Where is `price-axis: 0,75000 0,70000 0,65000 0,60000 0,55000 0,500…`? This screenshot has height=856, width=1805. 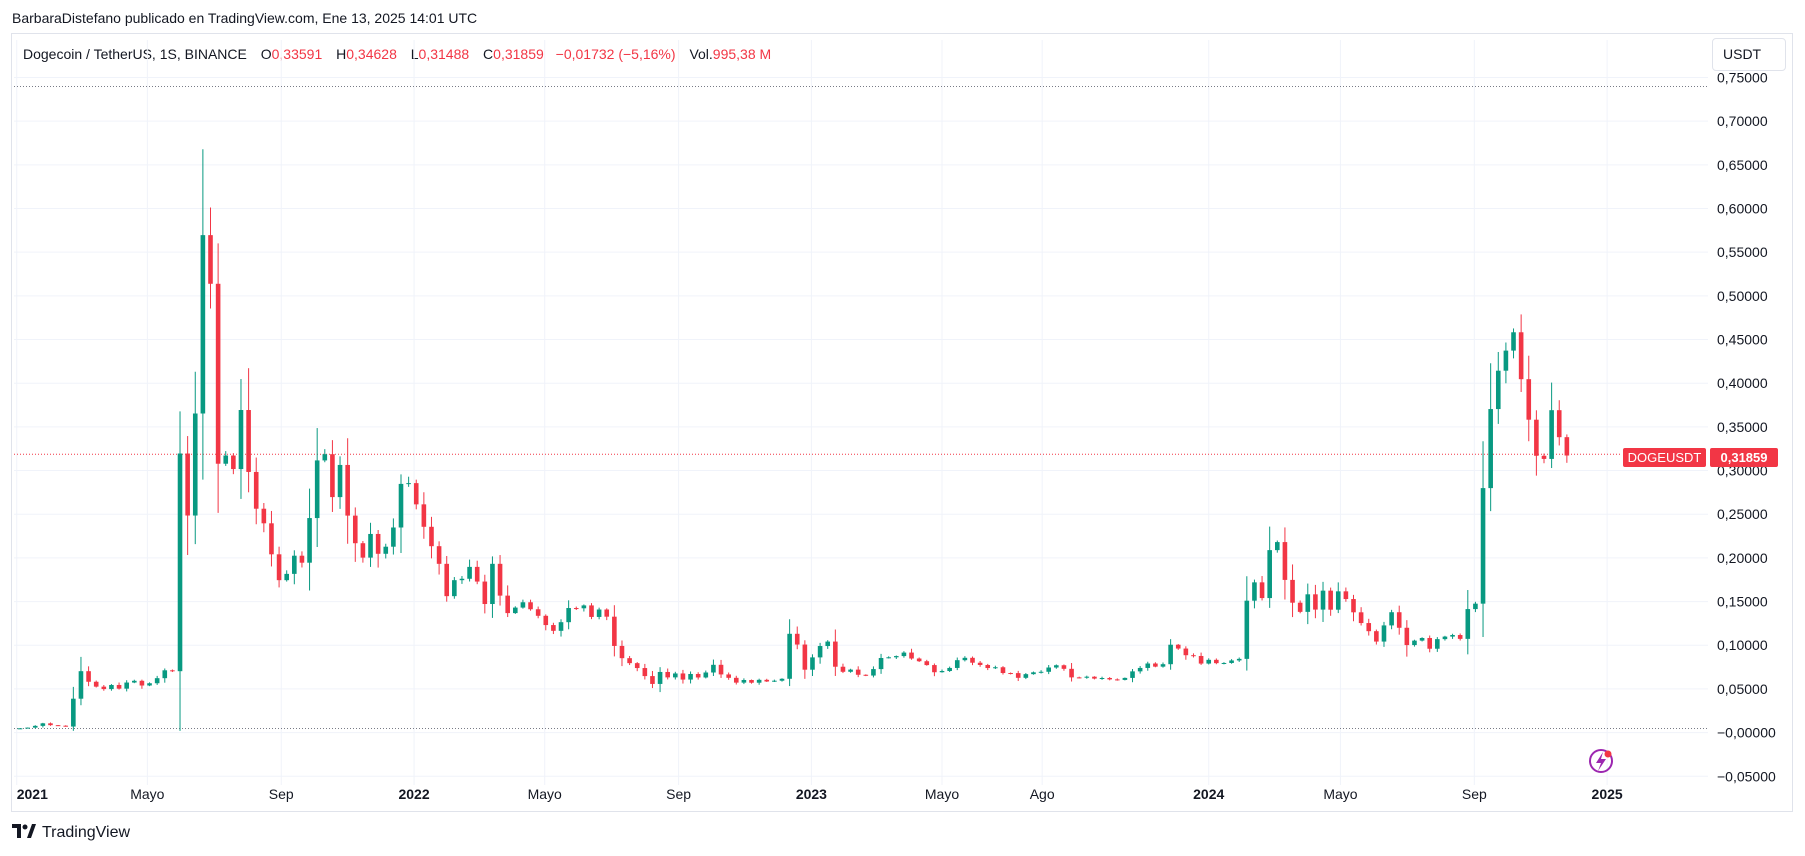 price-axis: 0,75000 0,70000 0,65000 0,60000 0,55000 0,500… is located at coordinates (1746, 426).